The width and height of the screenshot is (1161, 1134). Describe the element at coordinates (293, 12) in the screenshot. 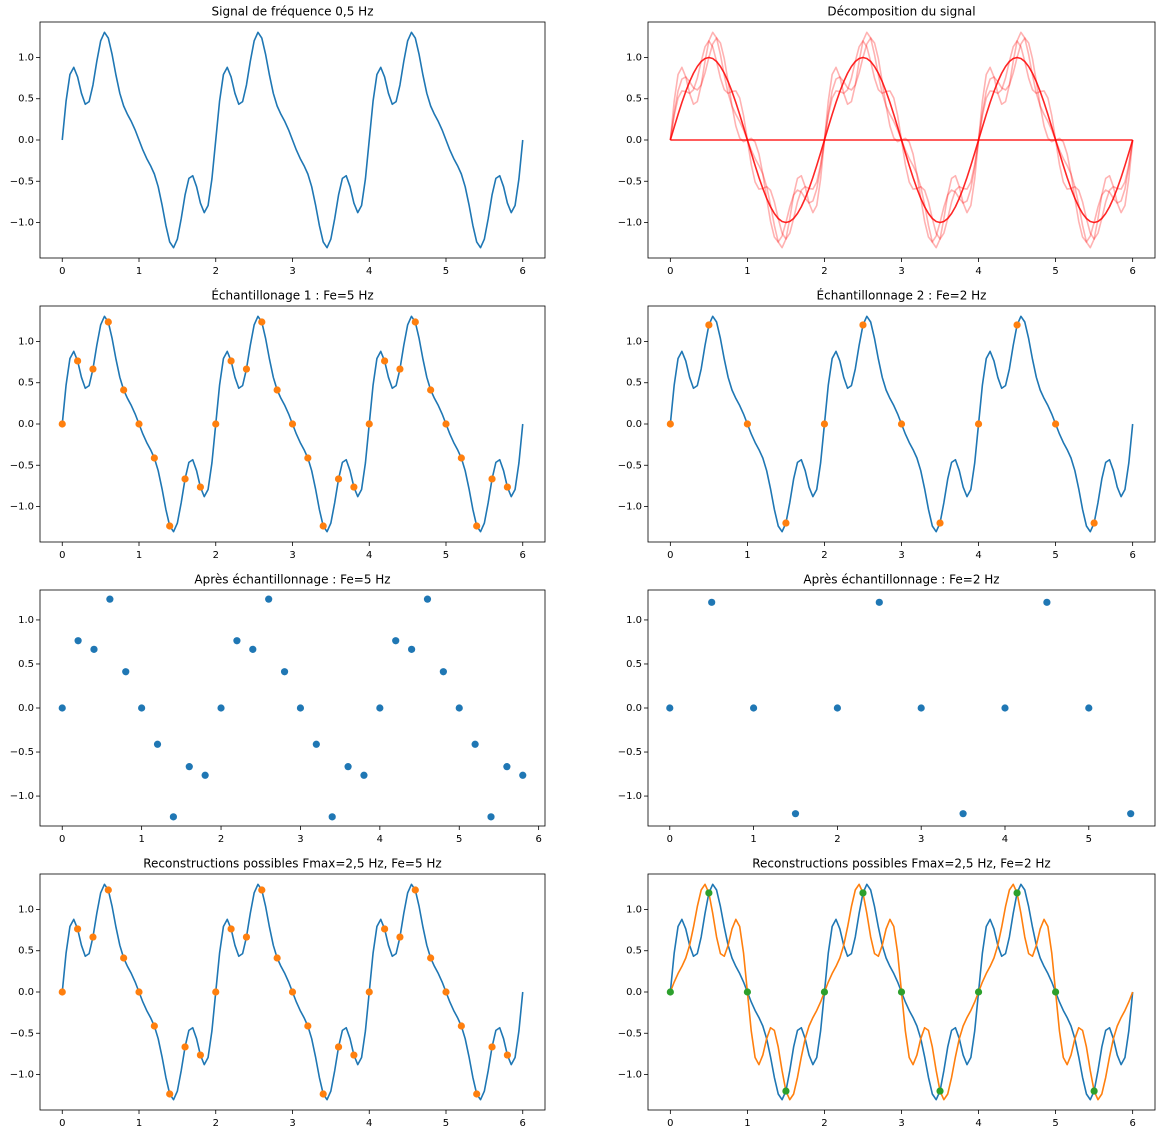

I see `chart-title: Signal de fréquence 0,5 Hz` at that location.